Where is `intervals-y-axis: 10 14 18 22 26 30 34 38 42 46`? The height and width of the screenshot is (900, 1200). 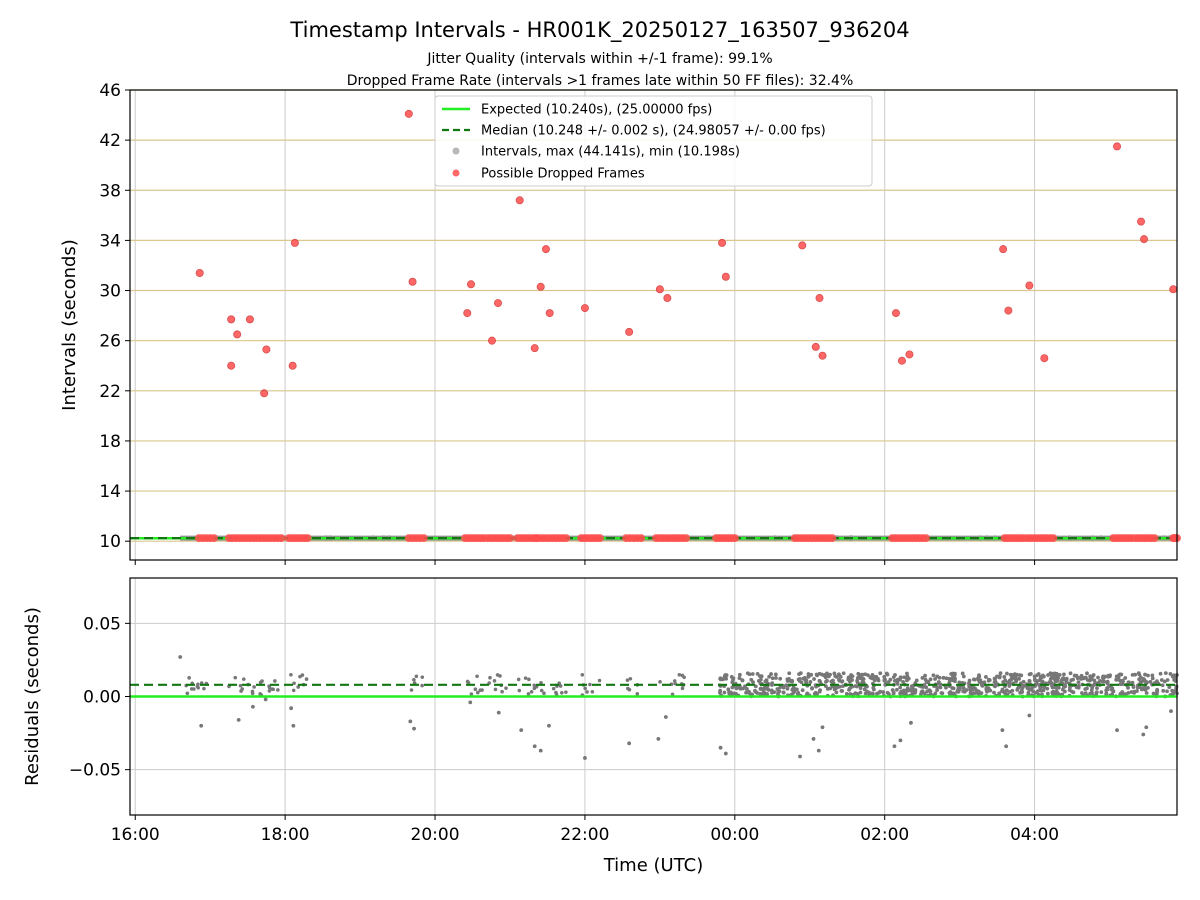
intervals-y-axis: 10 14 18 22 26 30 34 38 42 46 is located at coordinates (114, 316).